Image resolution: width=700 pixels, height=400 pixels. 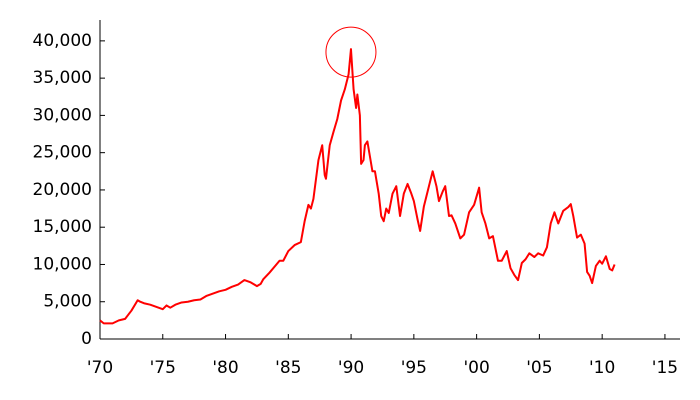 What do you see at coordinates (163, 368) in the screenshot?
I see `x-tick-label: '75` at bounding box center [163, 368].